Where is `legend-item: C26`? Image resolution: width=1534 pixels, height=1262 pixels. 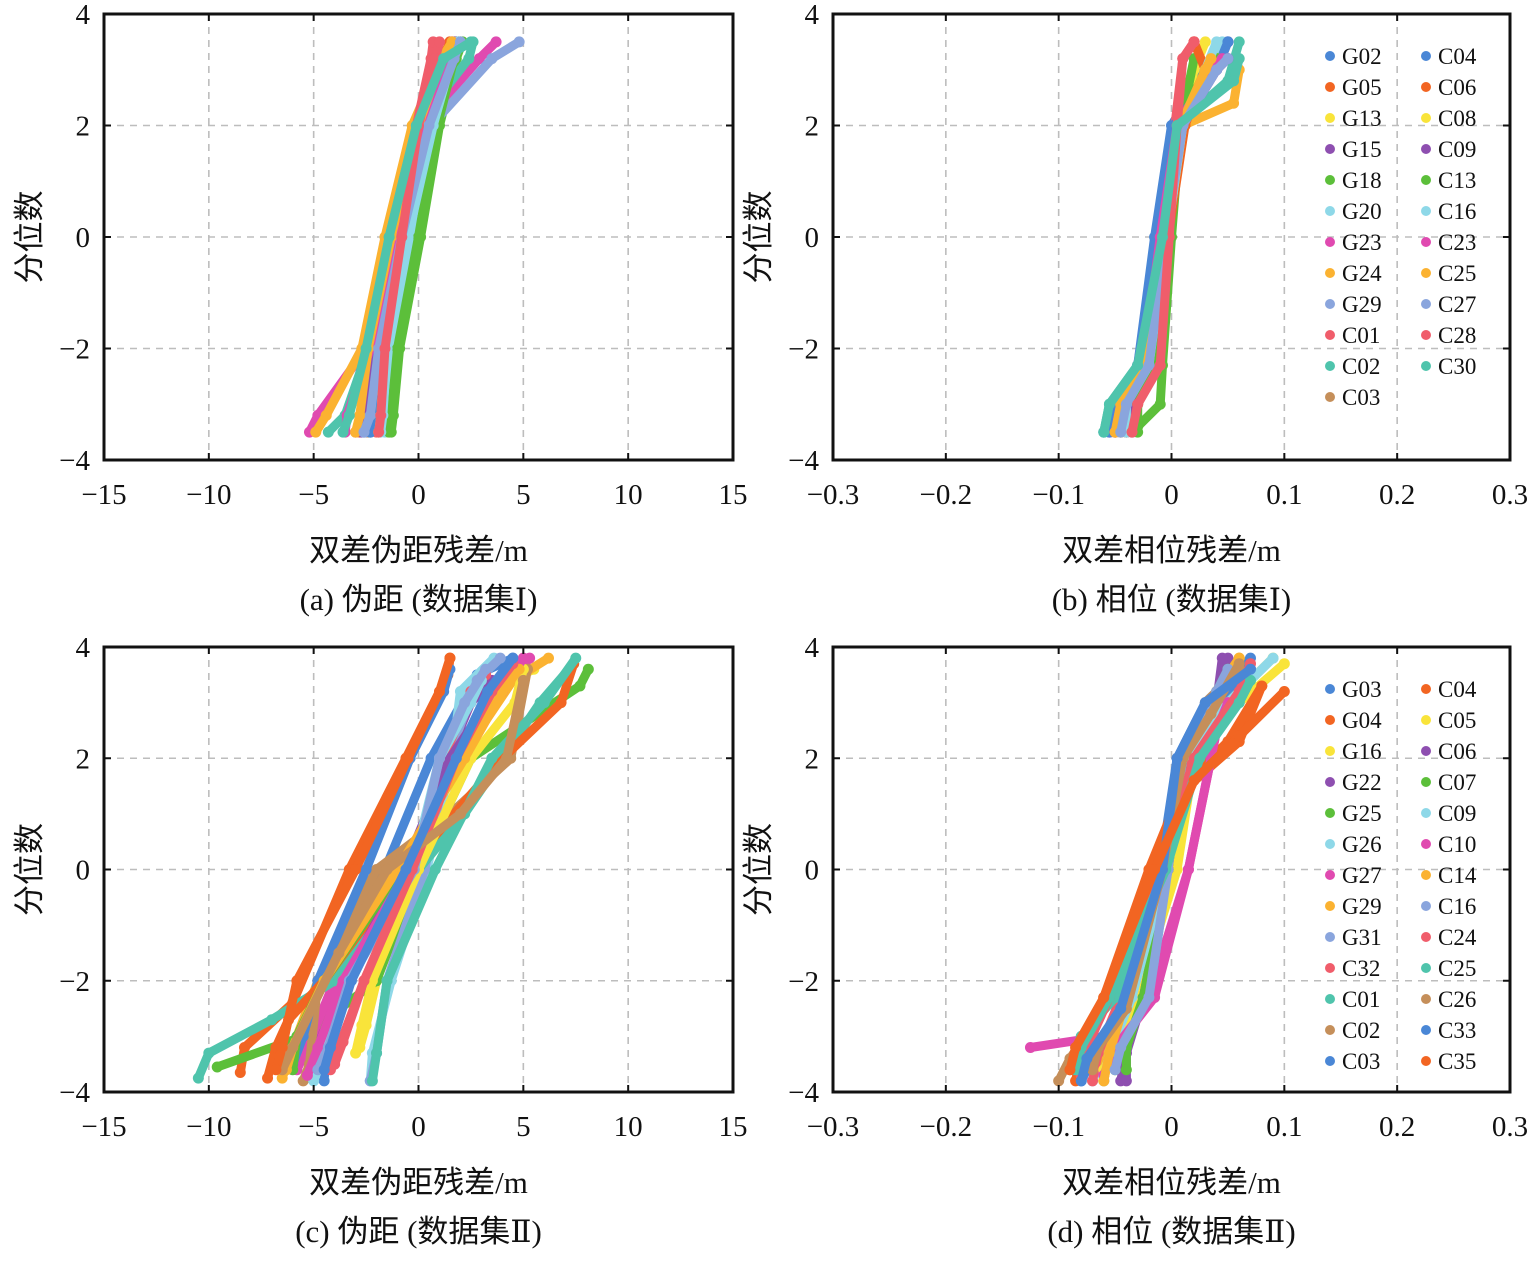
legend-item: C26 is located at coordinates (1448, 999).